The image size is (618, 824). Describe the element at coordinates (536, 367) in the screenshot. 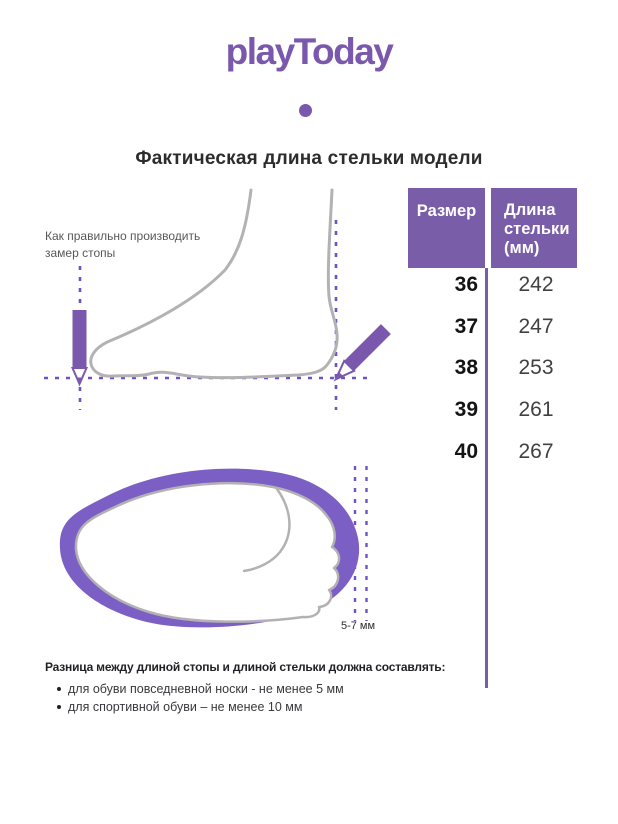

I see `insole-length-value: 253` at that location.